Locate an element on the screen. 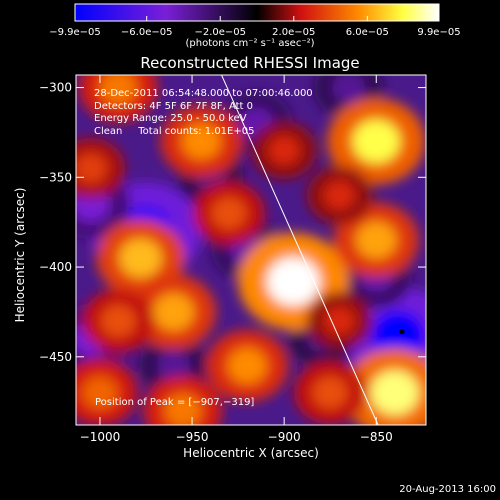 The height and width of the screenshot is (500, 500). annotation-detectors: Detectors: 4F 5F 6F 7F 8F, Att 0 is located at coordinates (174, 106).